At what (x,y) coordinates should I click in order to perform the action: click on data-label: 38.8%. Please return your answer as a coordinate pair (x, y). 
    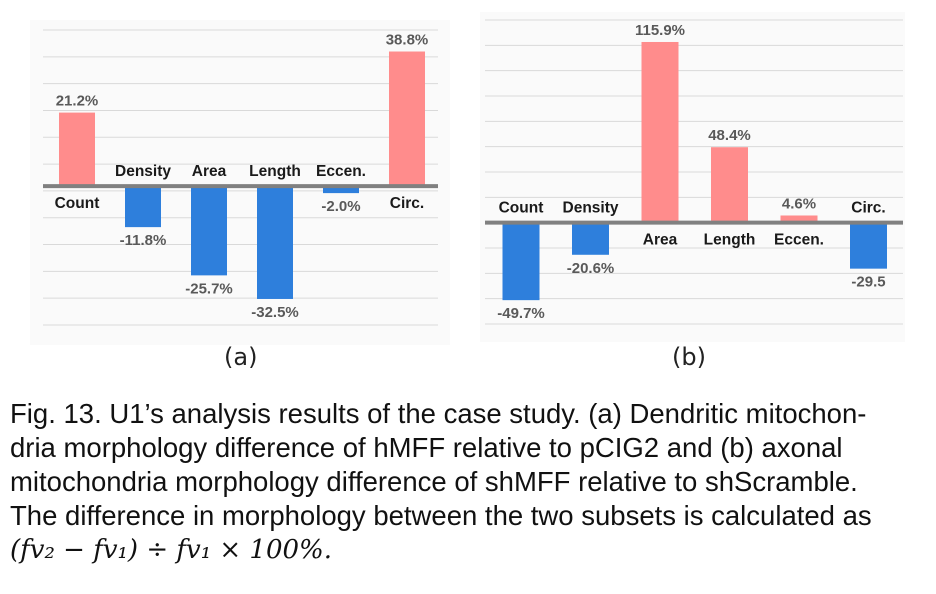
    Looking at the image, I should click on (407, 40).